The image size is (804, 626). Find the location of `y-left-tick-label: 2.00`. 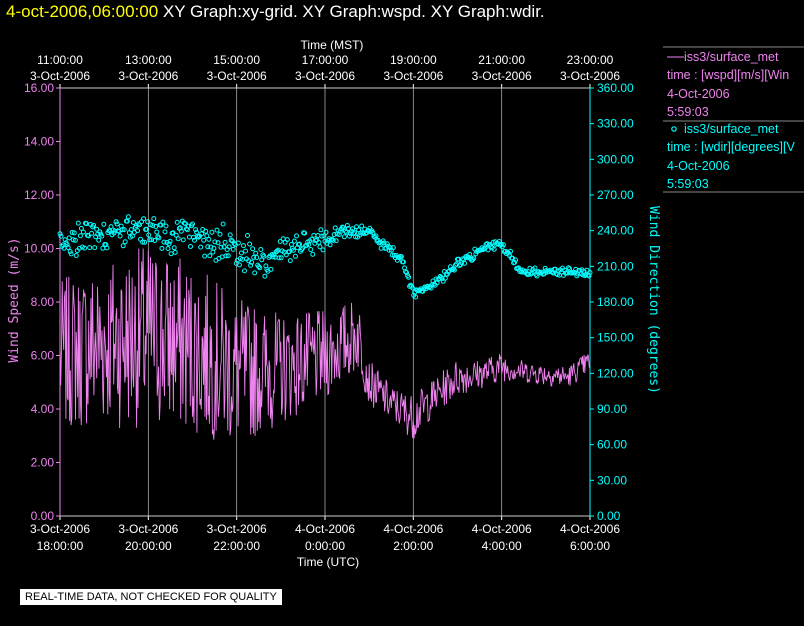

y-left-tick-label: 2.00 is located at coordinates (43, 463).